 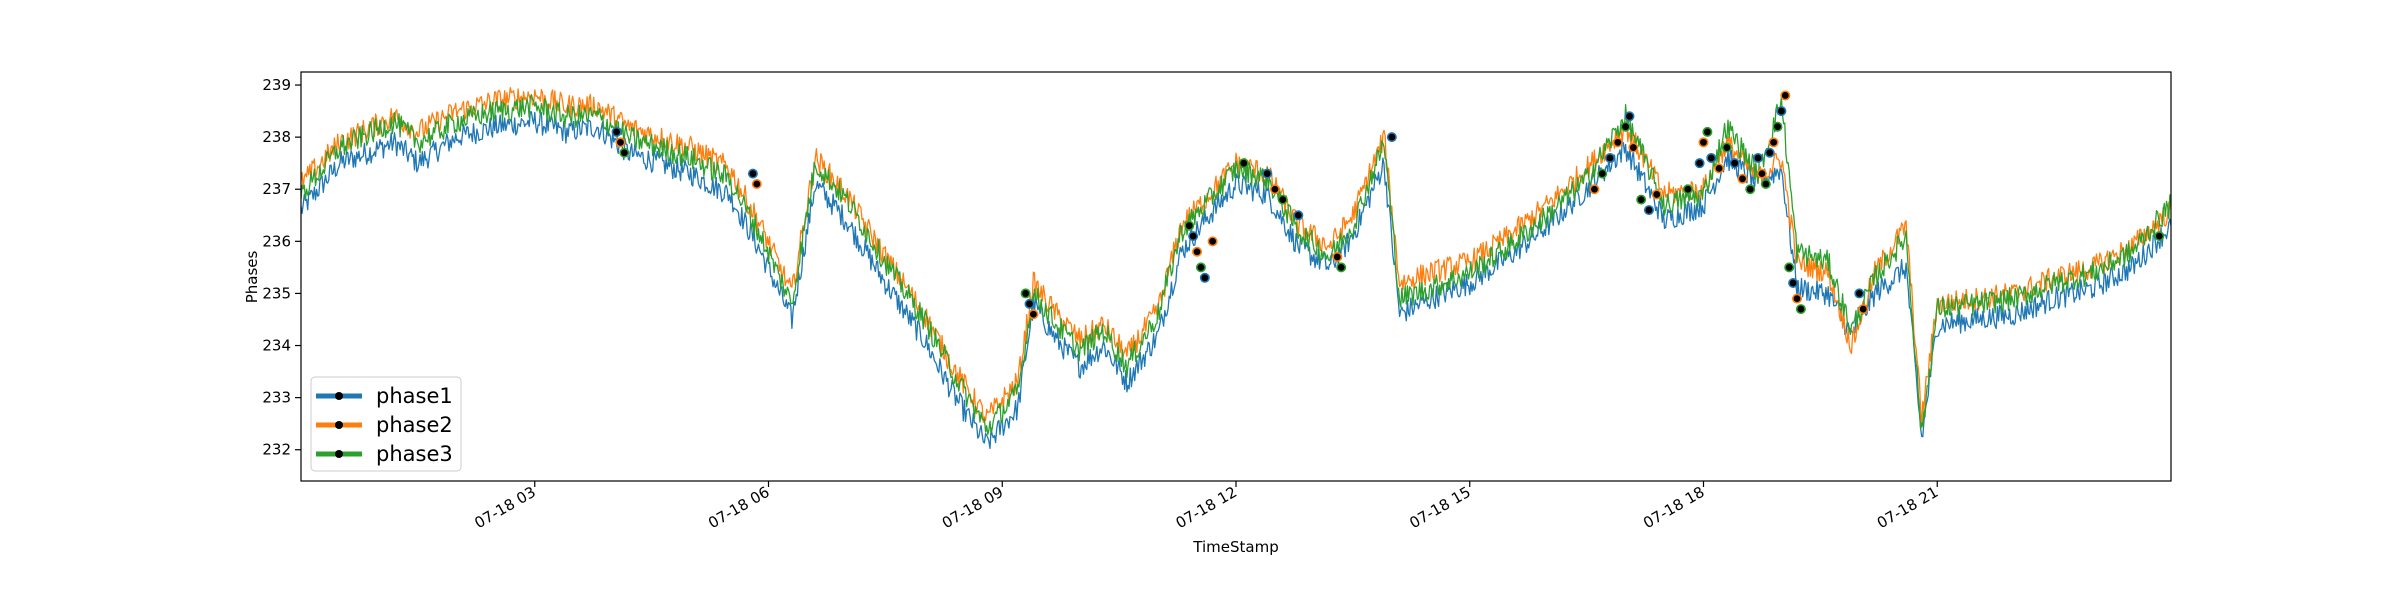 What do you see at coordinates (252, 277) in the screenshot?
I see `y-axis-label: Phases` at bounding box center [252, 277].